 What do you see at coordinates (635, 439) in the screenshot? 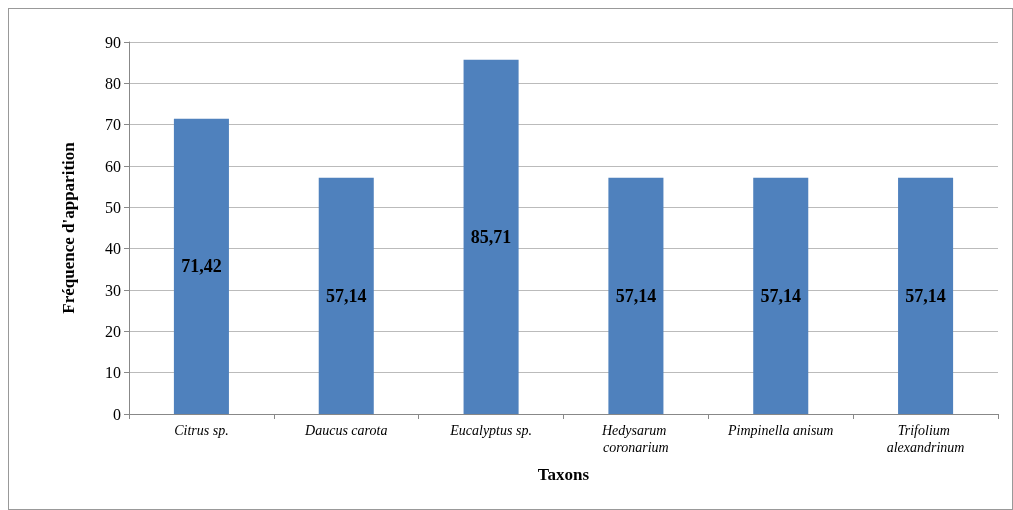
I see `x-tick-label: Hedysarum coronarium` at bounding box center [635, 439].